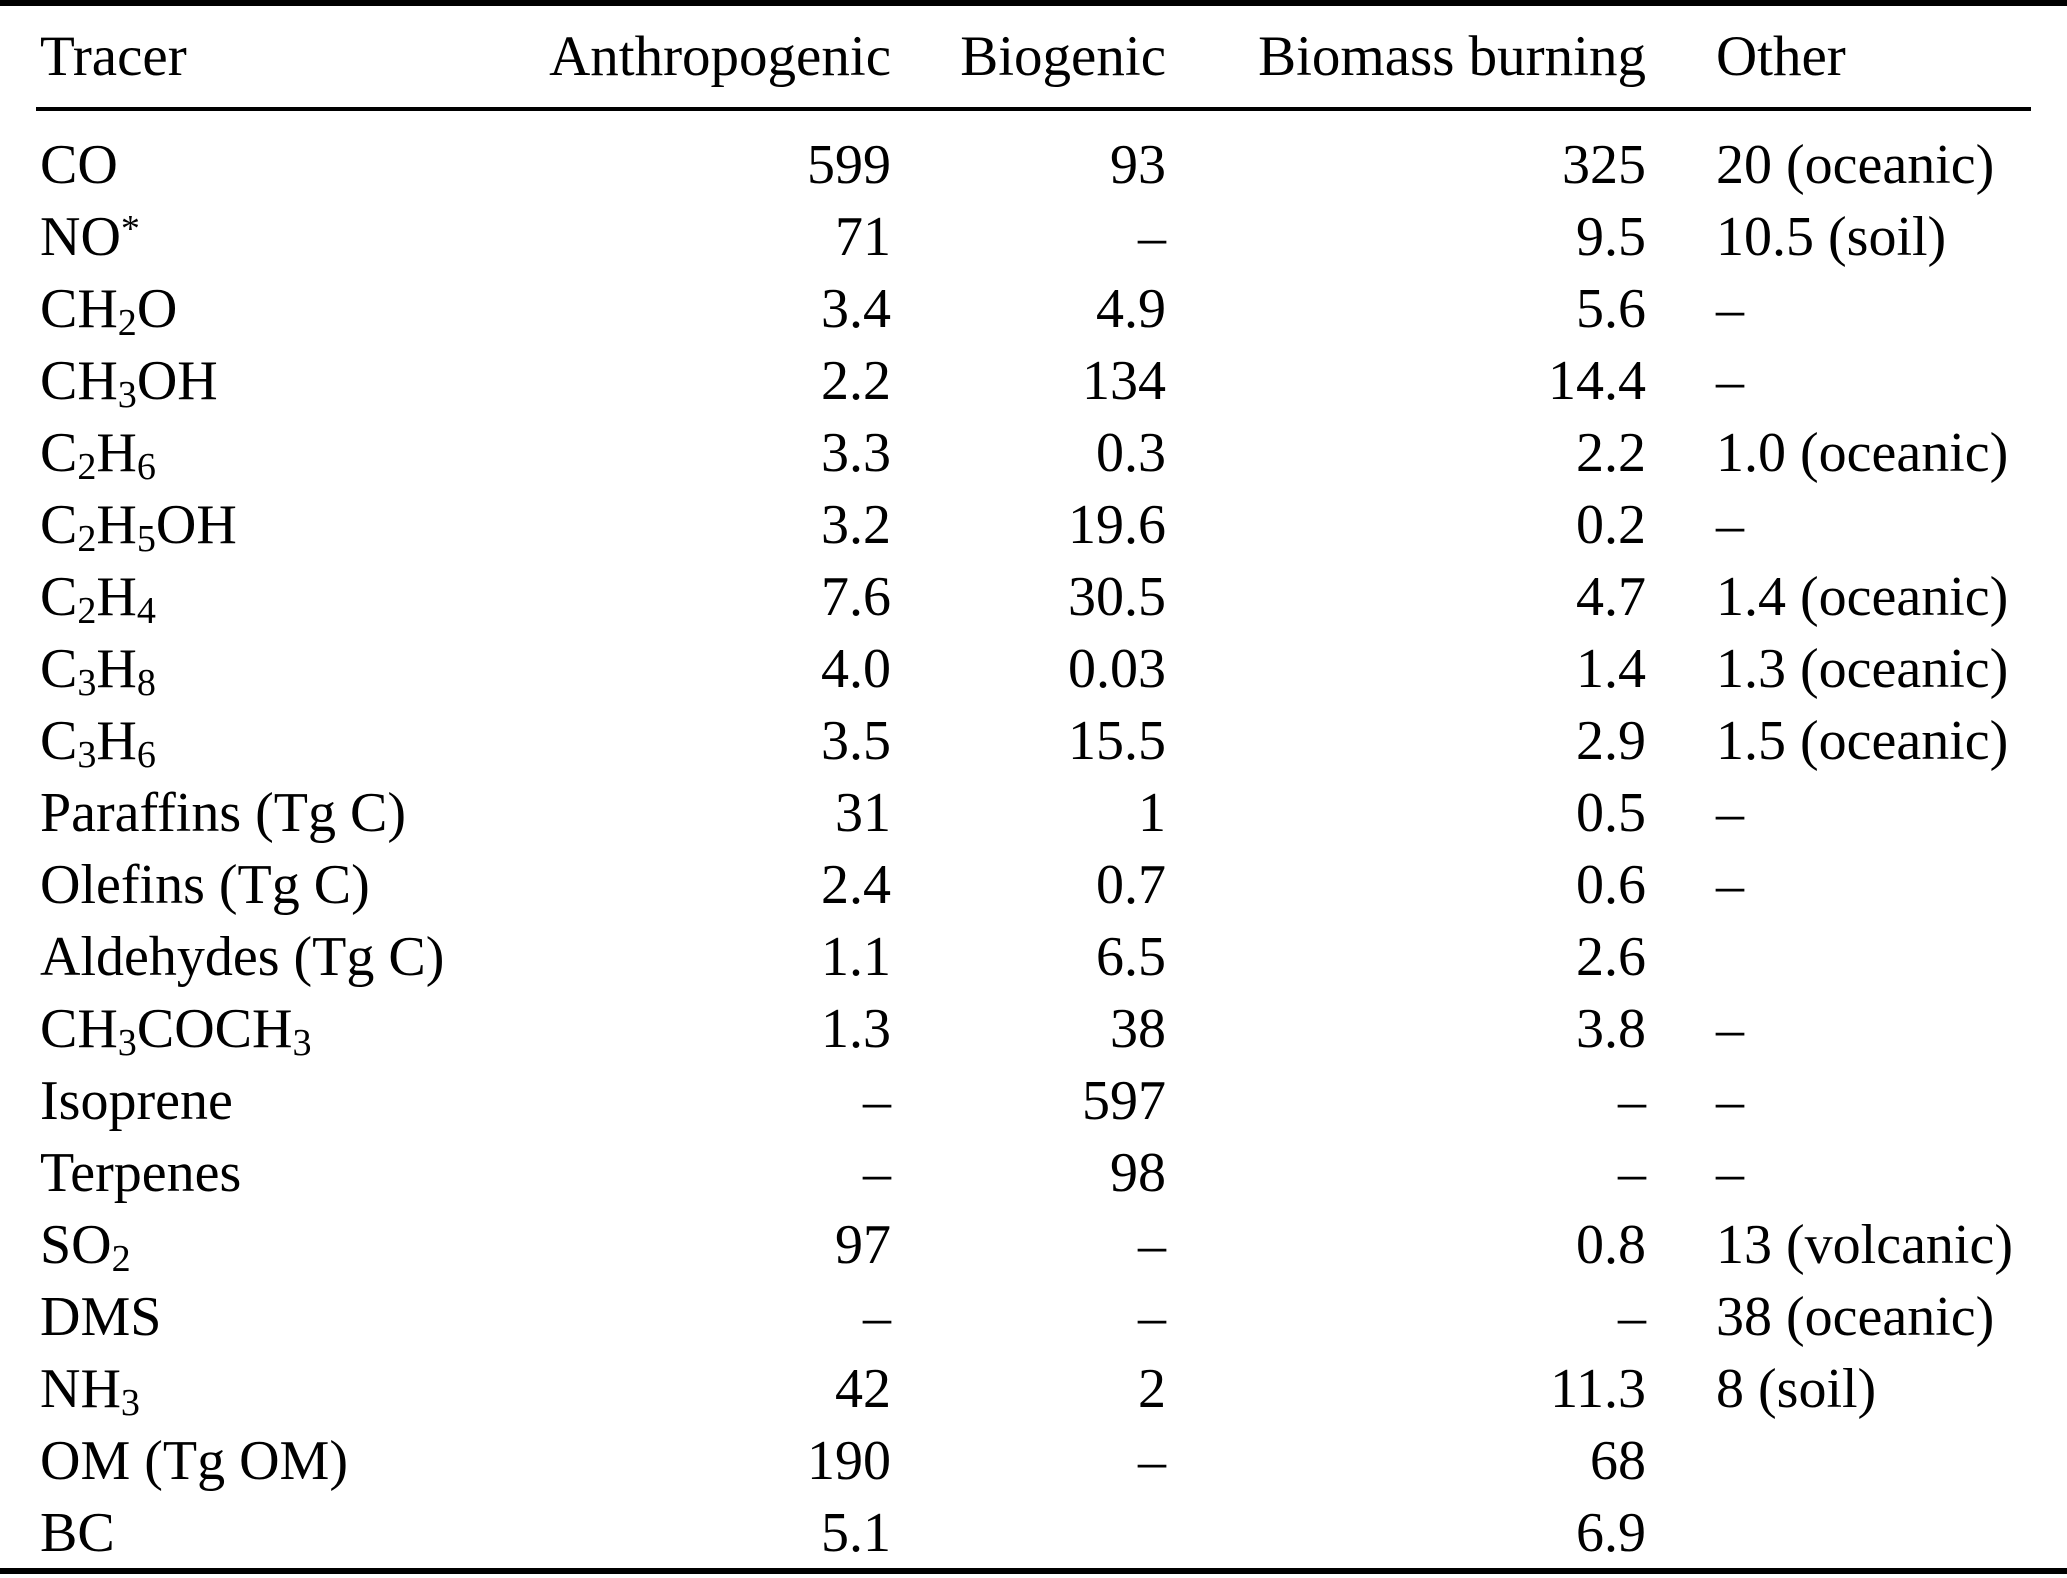 The height and width of the screenshot is (1578, 2067). Describe the element at coordinates (863, 1389) in the screenshot. I see `anthropogenic-cell: 42` at that location.